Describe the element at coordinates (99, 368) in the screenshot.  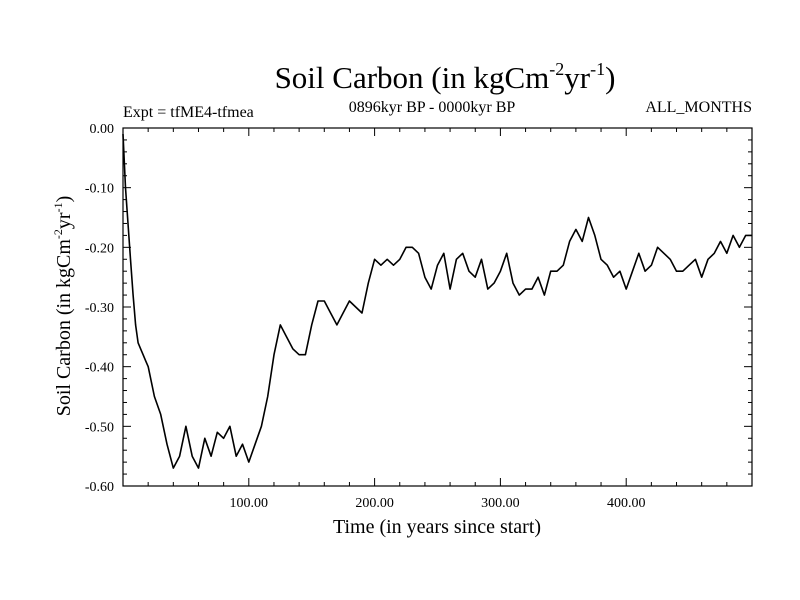
I see `y-tick-label: -0.40` at that location.